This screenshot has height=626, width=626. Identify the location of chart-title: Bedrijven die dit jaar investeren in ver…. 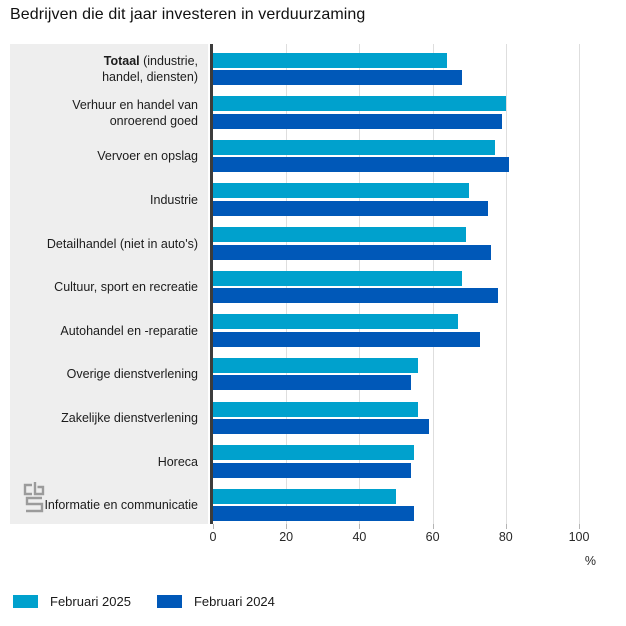
(188, 14).